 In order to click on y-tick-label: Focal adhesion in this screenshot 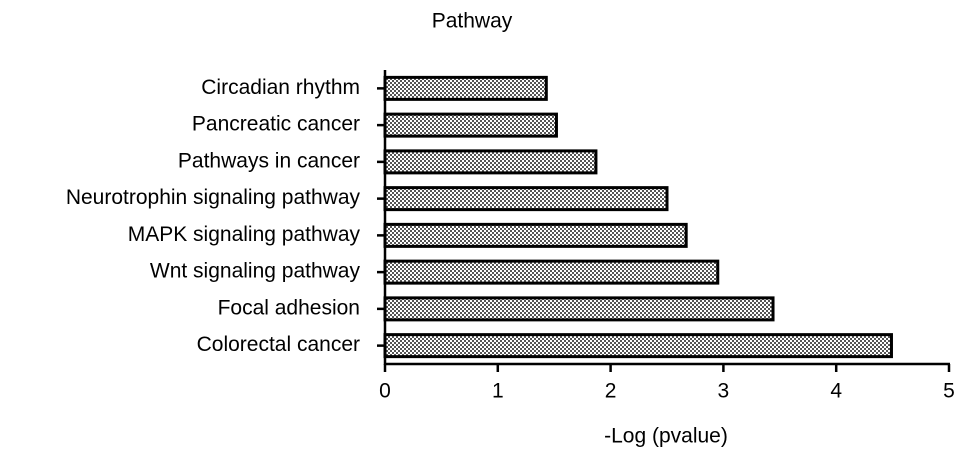, I will do `click(289, 307)`.